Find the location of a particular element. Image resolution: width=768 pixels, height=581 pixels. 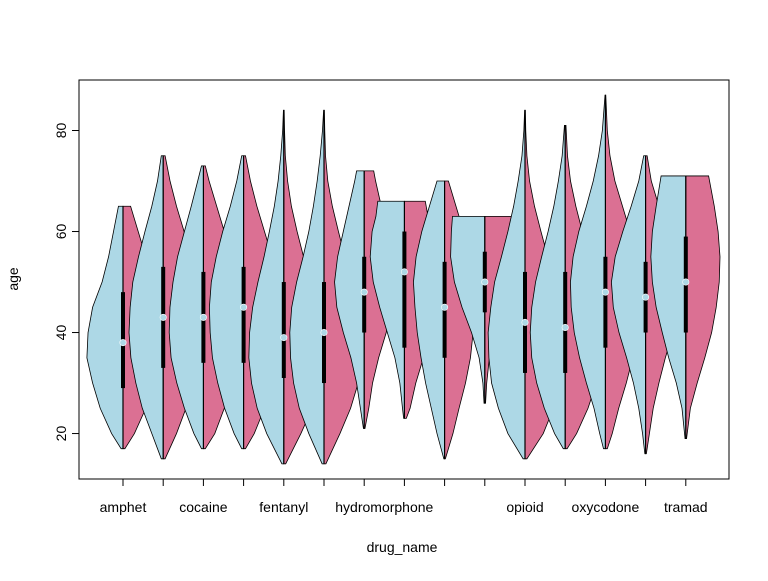

x-tick-label-3: hydromorphone is located at coordinates (384, 507).